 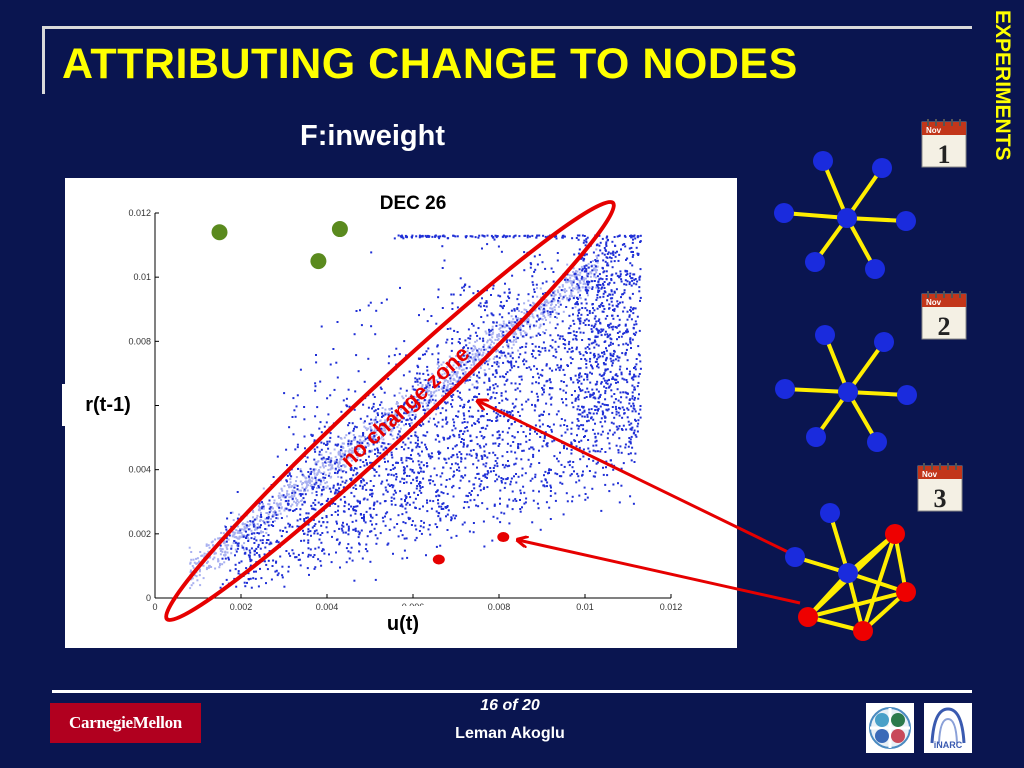 I want to click on carnegie-mellon-logo: CarnegieMellon, so click(x=125, y=723).